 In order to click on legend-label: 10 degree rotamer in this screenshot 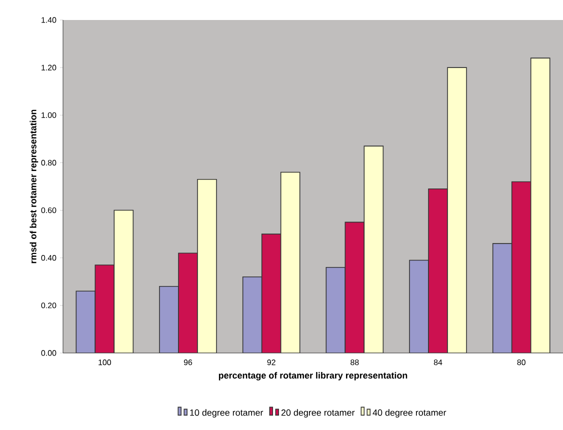, I will do `click(227, 413)`.